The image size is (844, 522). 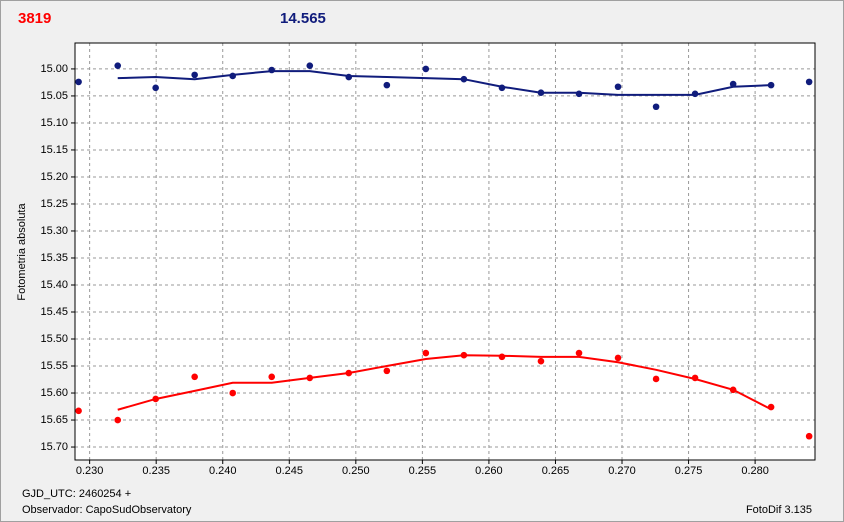 I want to click on x-tick-label: 0.260, so click(x=489, y=471).